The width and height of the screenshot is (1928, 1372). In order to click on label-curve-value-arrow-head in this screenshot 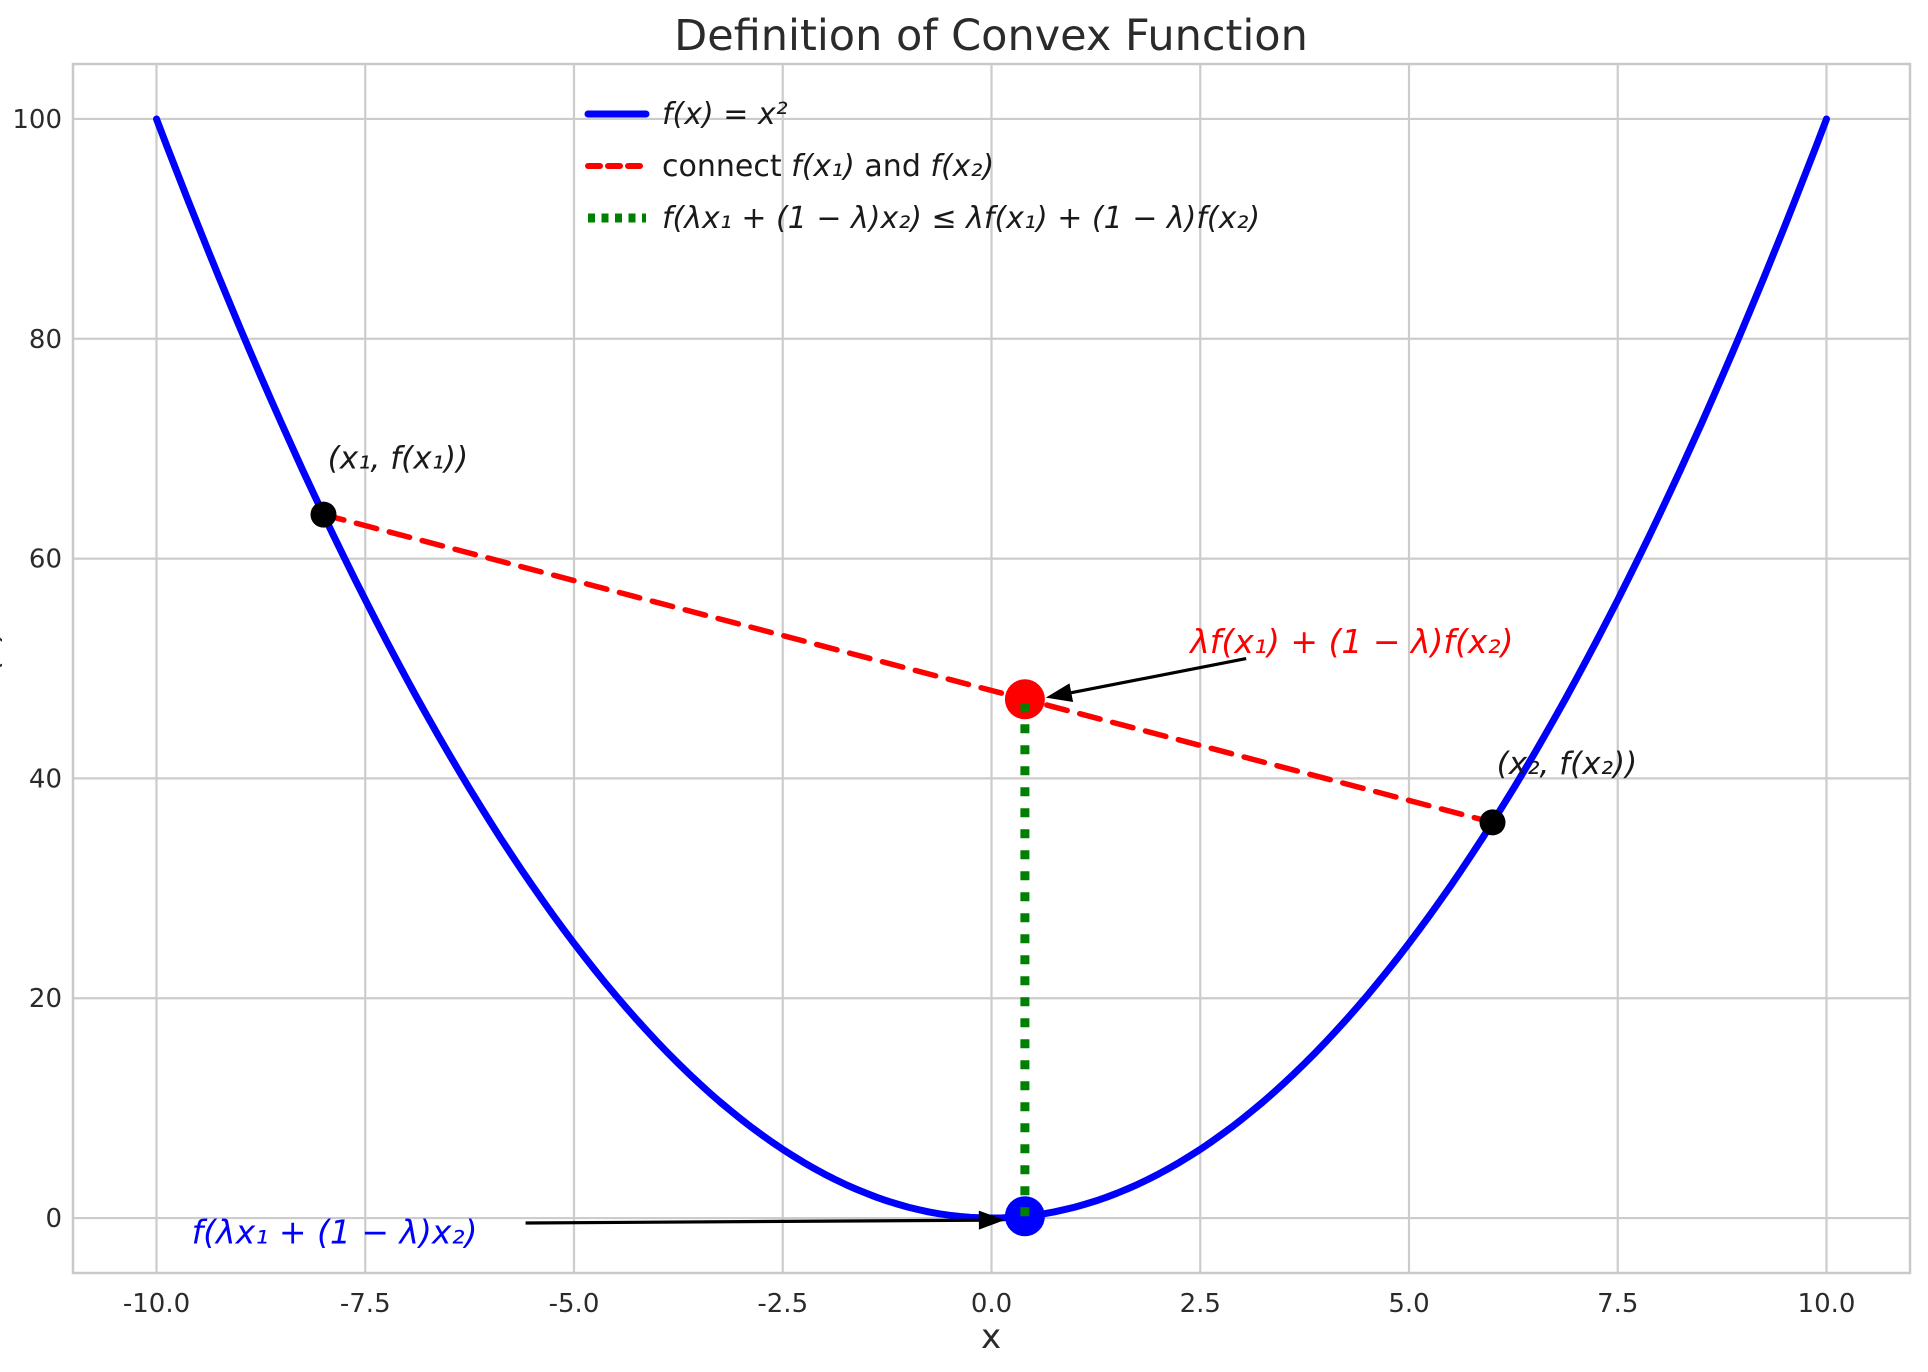, I will do `click(991, 1220)`.